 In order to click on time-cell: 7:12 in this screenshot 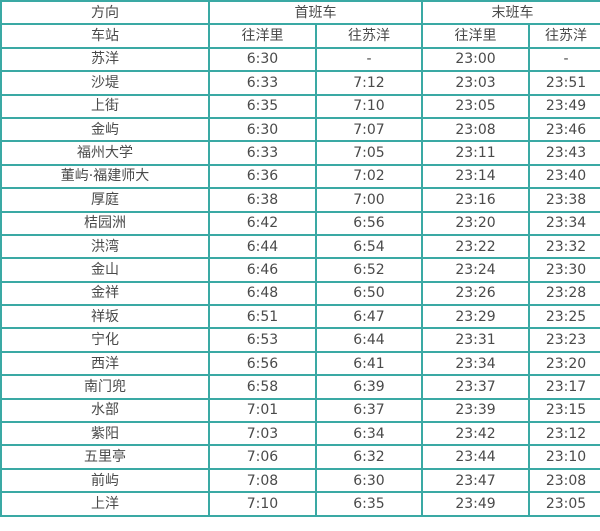, I will do `click(369, 83)`.